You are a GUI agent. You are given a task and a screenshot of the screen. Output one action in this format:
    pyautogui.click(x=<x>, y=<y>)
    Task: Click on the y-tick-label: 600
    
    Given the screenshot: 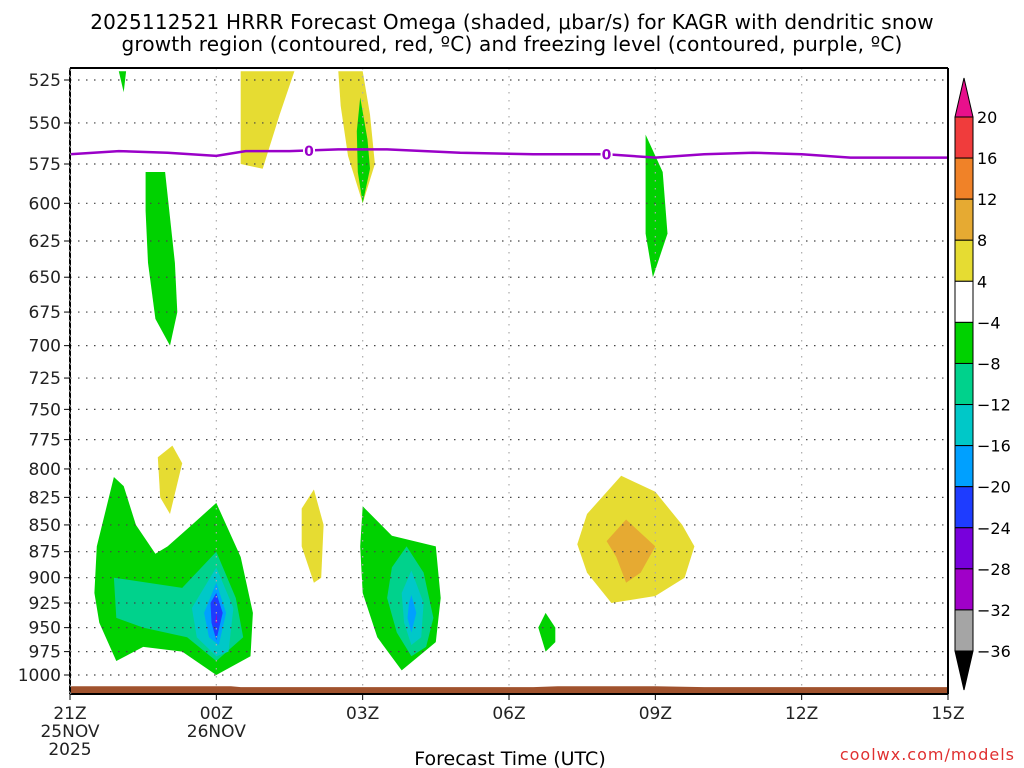 What is the action you would take?
    pyautogui.click(x=45, y=204)
    